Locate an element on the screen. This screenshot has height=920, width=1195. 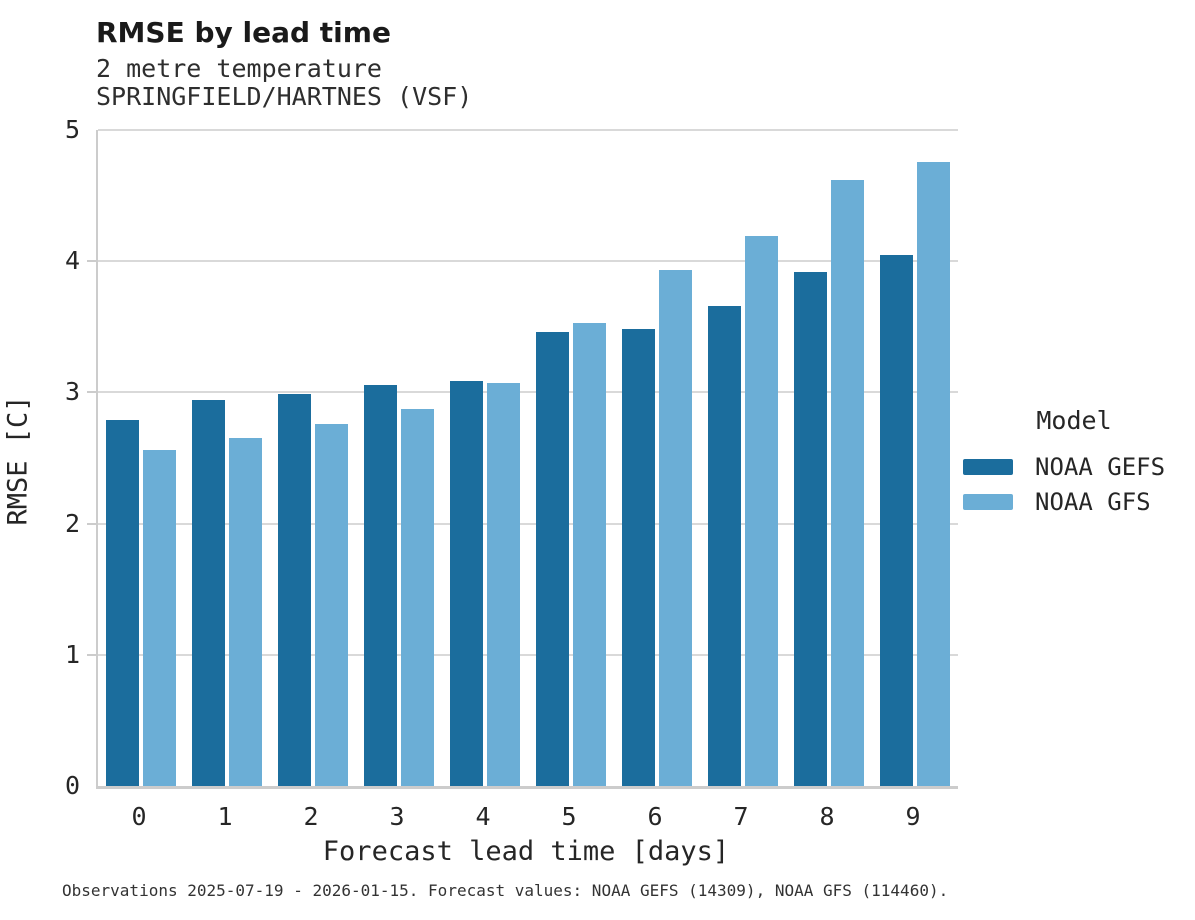
x-tick-label-1: 1 is located at coordinates (225, 816).